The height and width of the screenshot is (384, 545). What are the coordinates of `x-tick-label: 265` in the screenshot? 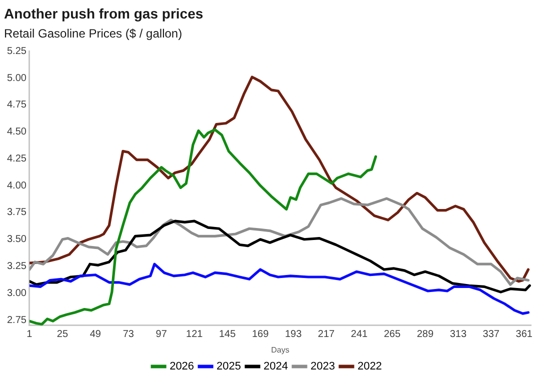 It's located at (392, 334).